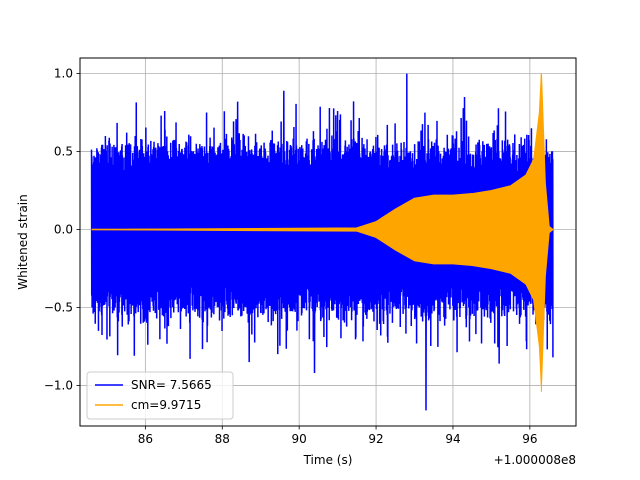 The image size is (640, 480). Describe the element at coordinates (171, 385) in the screenshot. I see `legend-label-snr: SNR= 7.5665` at that location.